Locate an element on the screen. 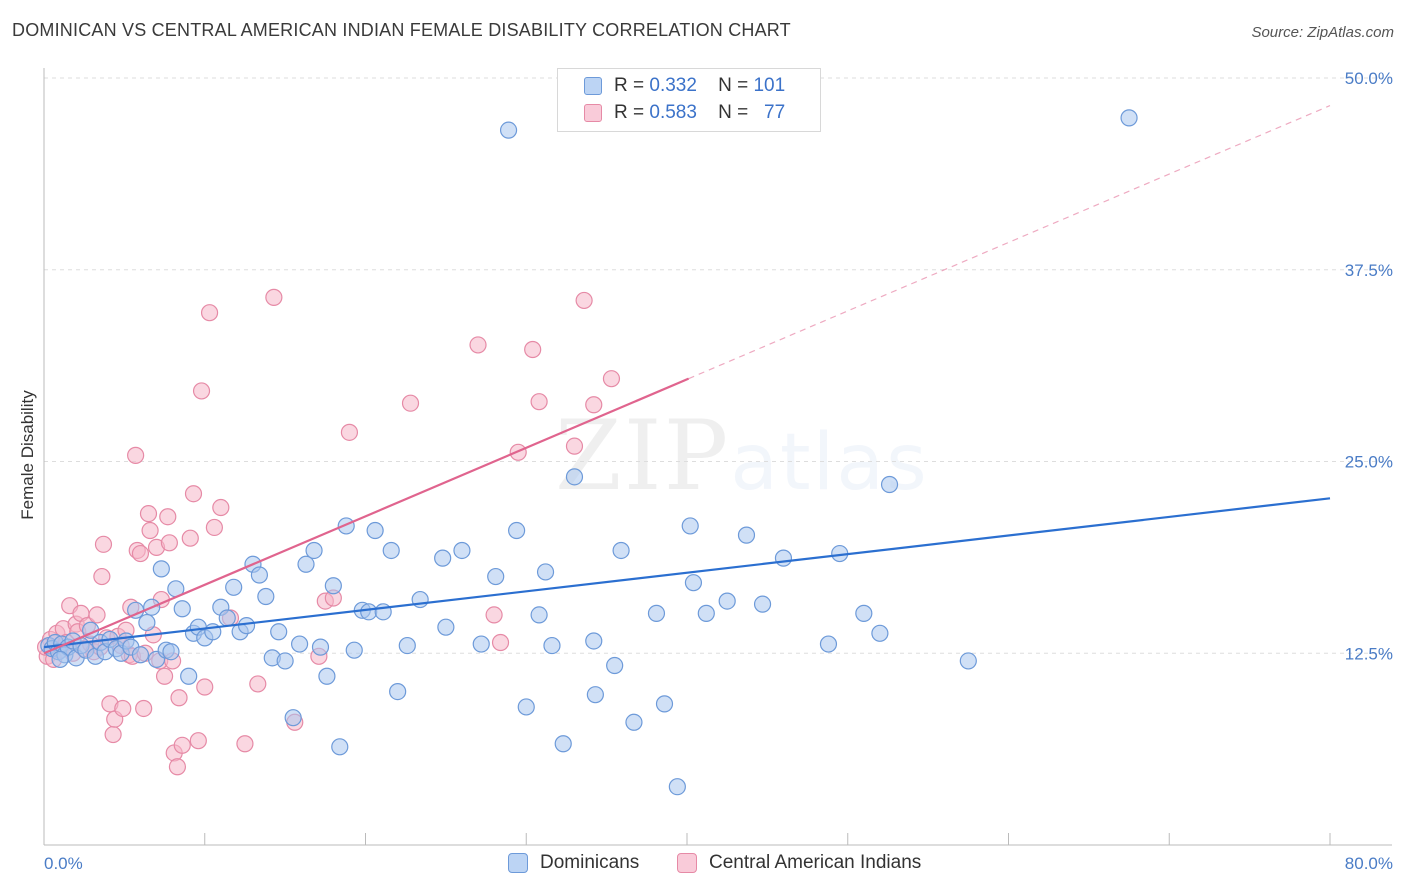  legend-swatch-blue is located at coordinates (593, 86).